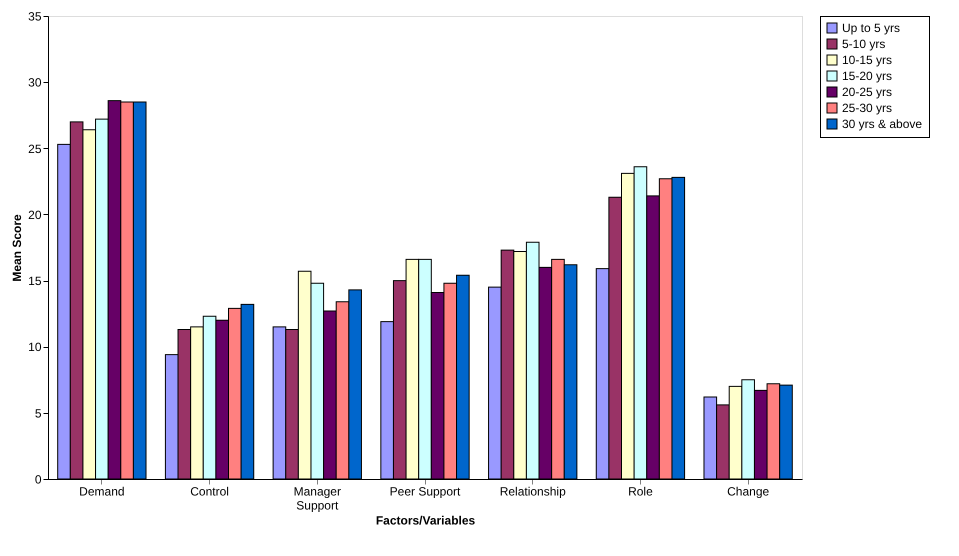  What do you see at coordinates (867, 76) in the screenshot?
I see `legend-label: 15-20 yrs` at bounding box center [867, 76].